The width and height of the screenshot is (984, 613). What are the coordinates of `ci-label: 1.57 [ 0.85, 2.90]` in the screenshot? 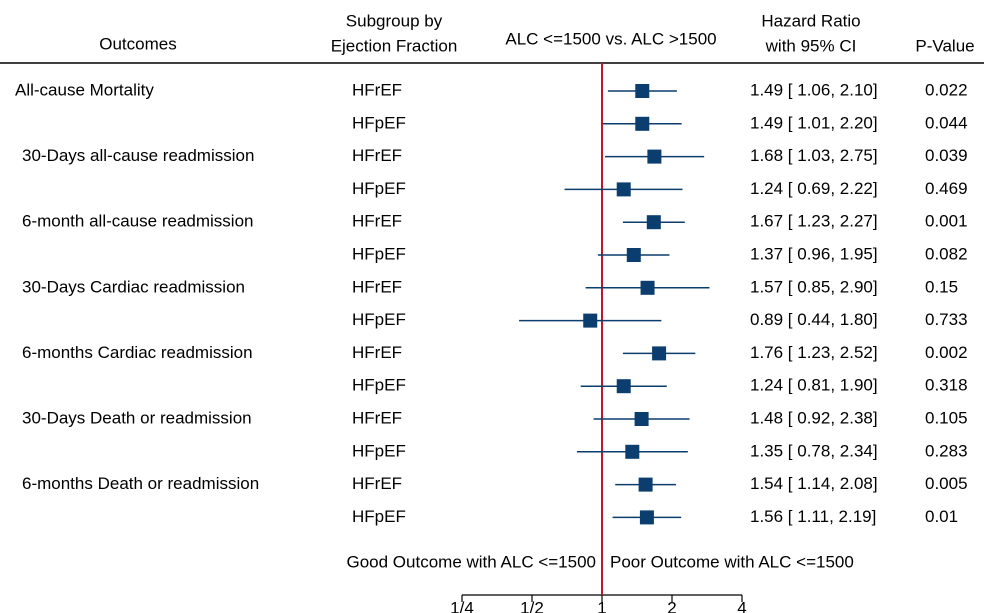 It's located at (814, 286).